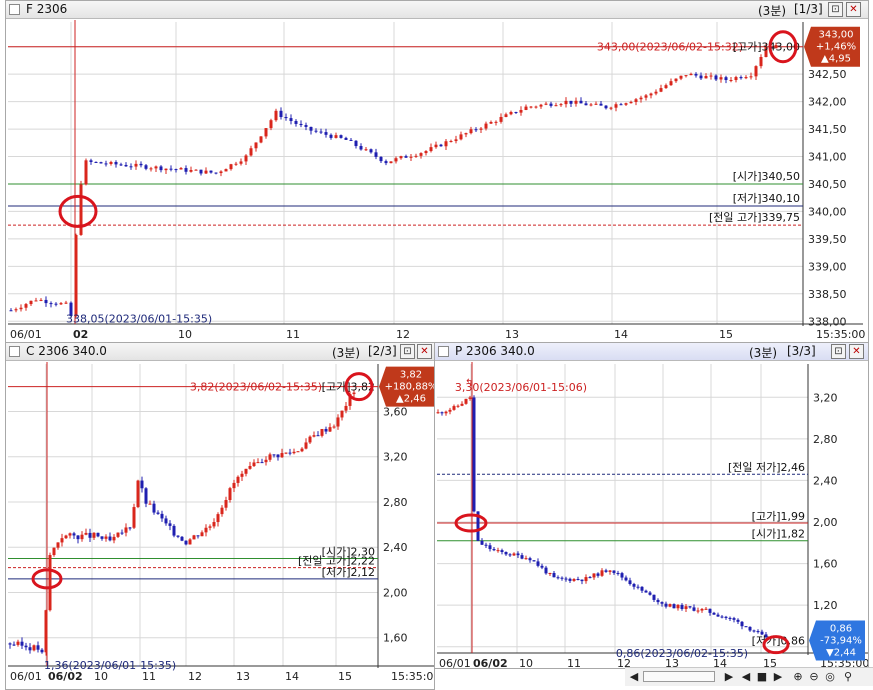  Describe the element at coordinates (345, 676) in the screenshot. I see `x-tick-label: 15` at that location.